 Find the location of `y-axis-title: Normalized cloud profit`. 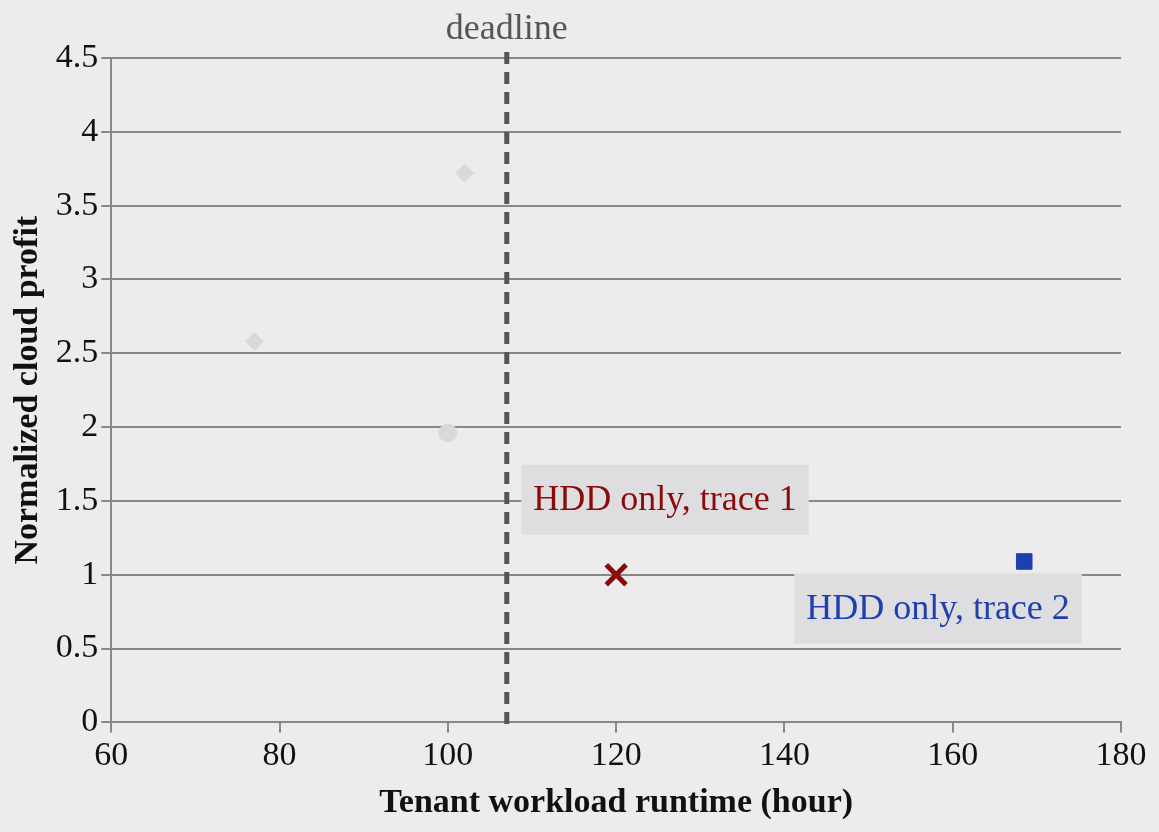

y-axis-title: Normalized cloud profit is located at coordinates (26, 390).